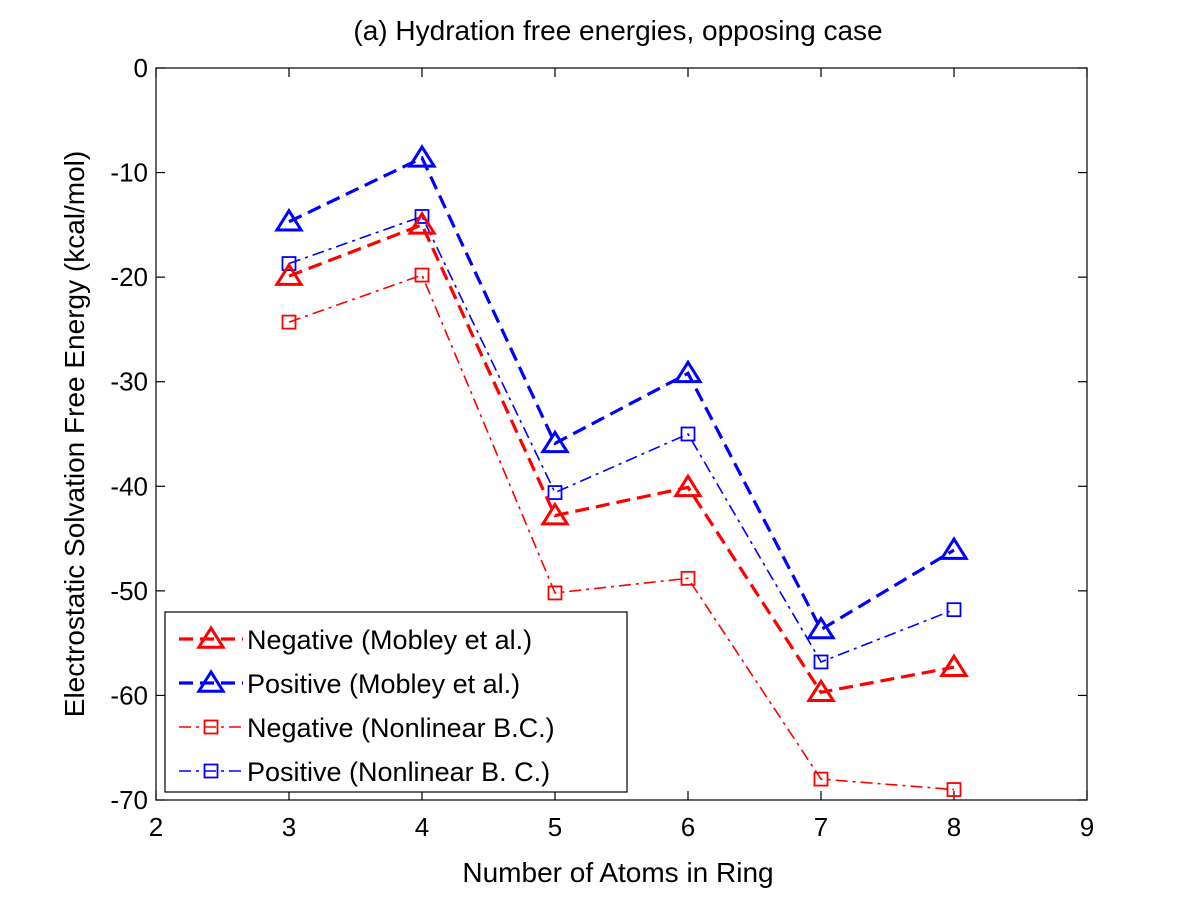 The width and height of the screenshot is (1201, 900). Describe the element at coordinates (821, 827) in the screenshot. I see `x-tick-label: 7` at that location.